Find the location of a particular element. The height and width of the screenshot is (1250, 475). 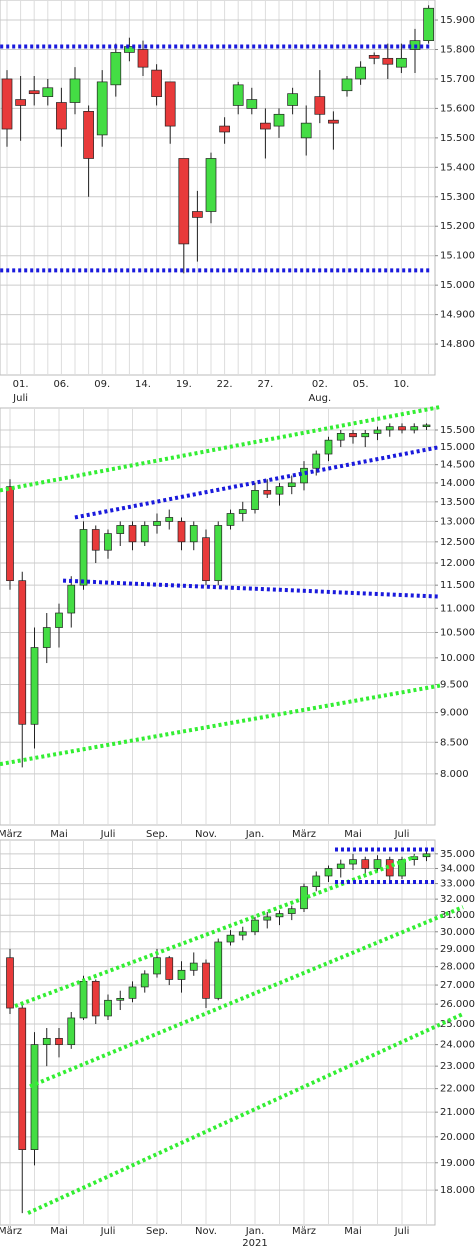

y-tick-label: 20.000 is located at coordinates (457, 1137).